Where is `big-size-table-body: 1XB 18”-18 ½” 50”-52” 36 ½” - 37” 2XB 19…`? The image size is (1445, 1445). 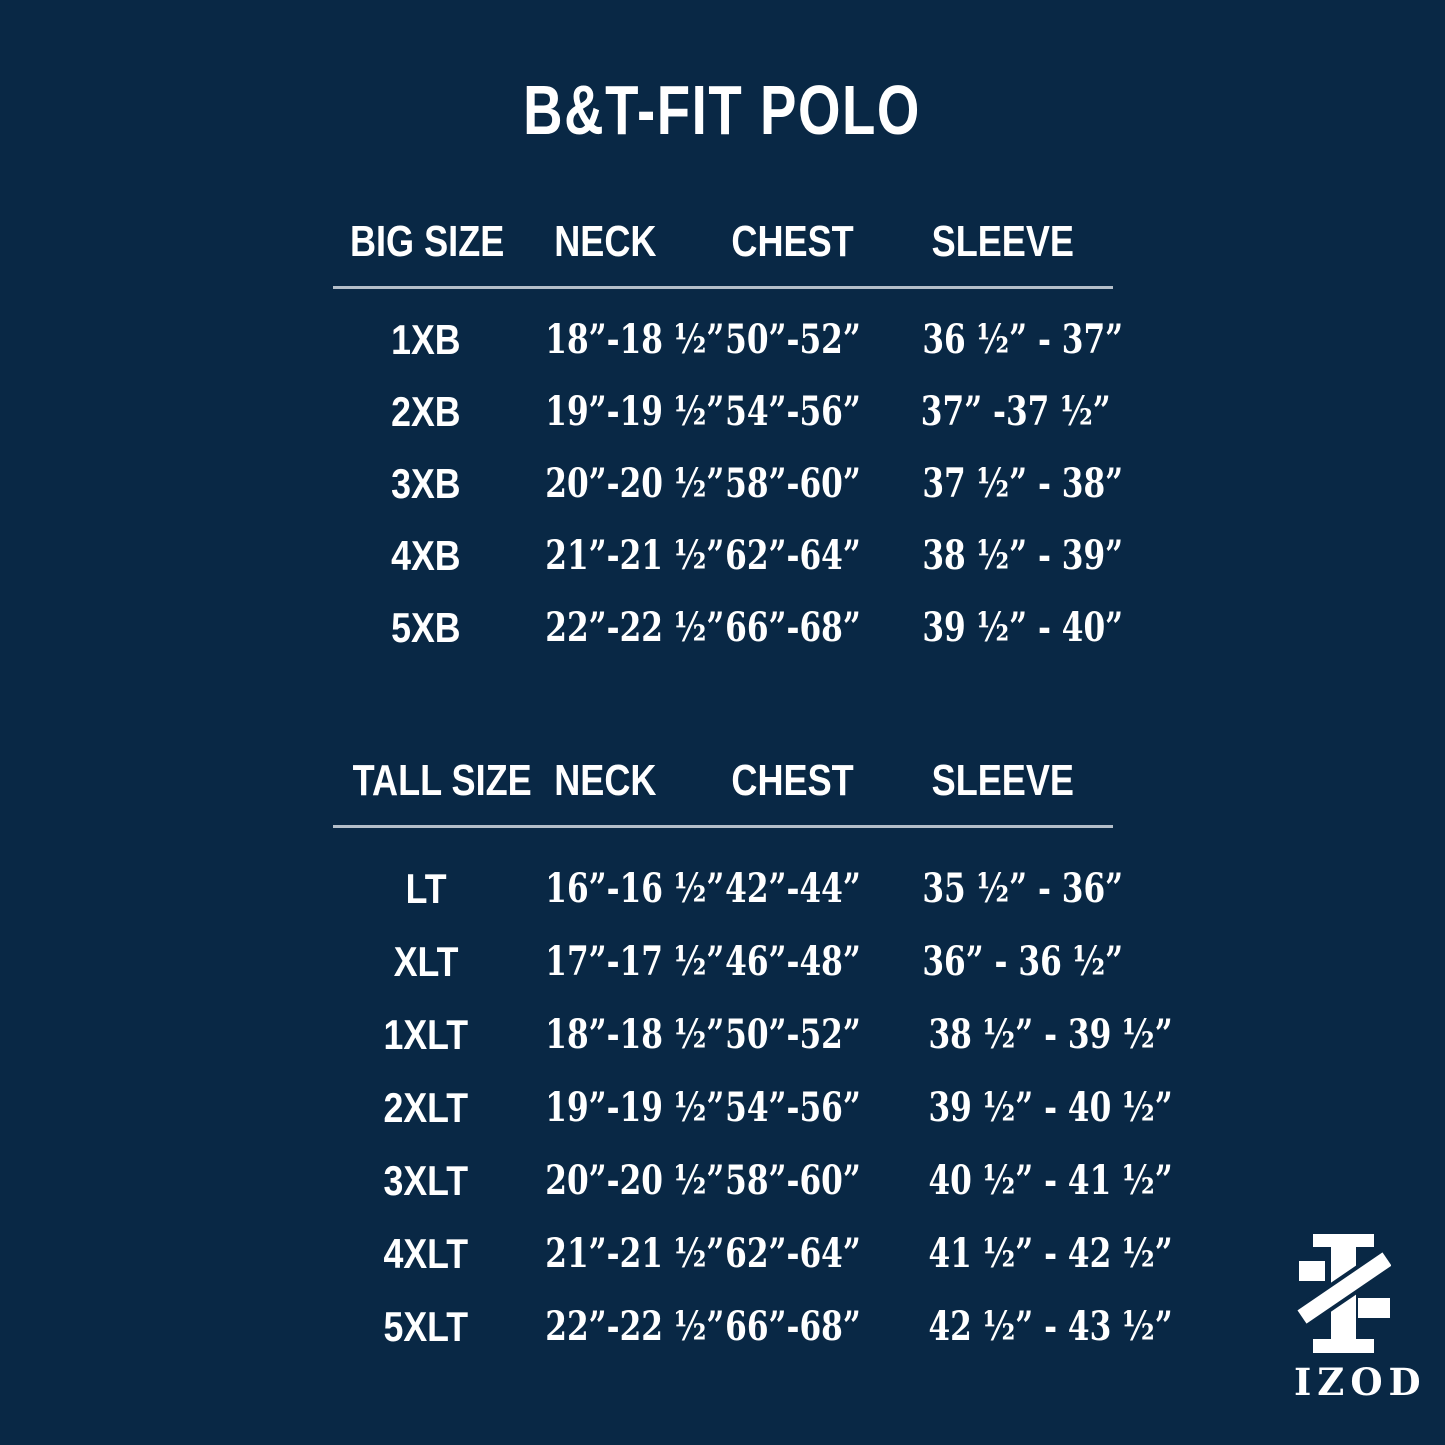
big-size-table-body: 1XB 18”-18 ½” 50”-52” 36 ½” - 37” 2XB 19… is located at coordinates (728, 484).